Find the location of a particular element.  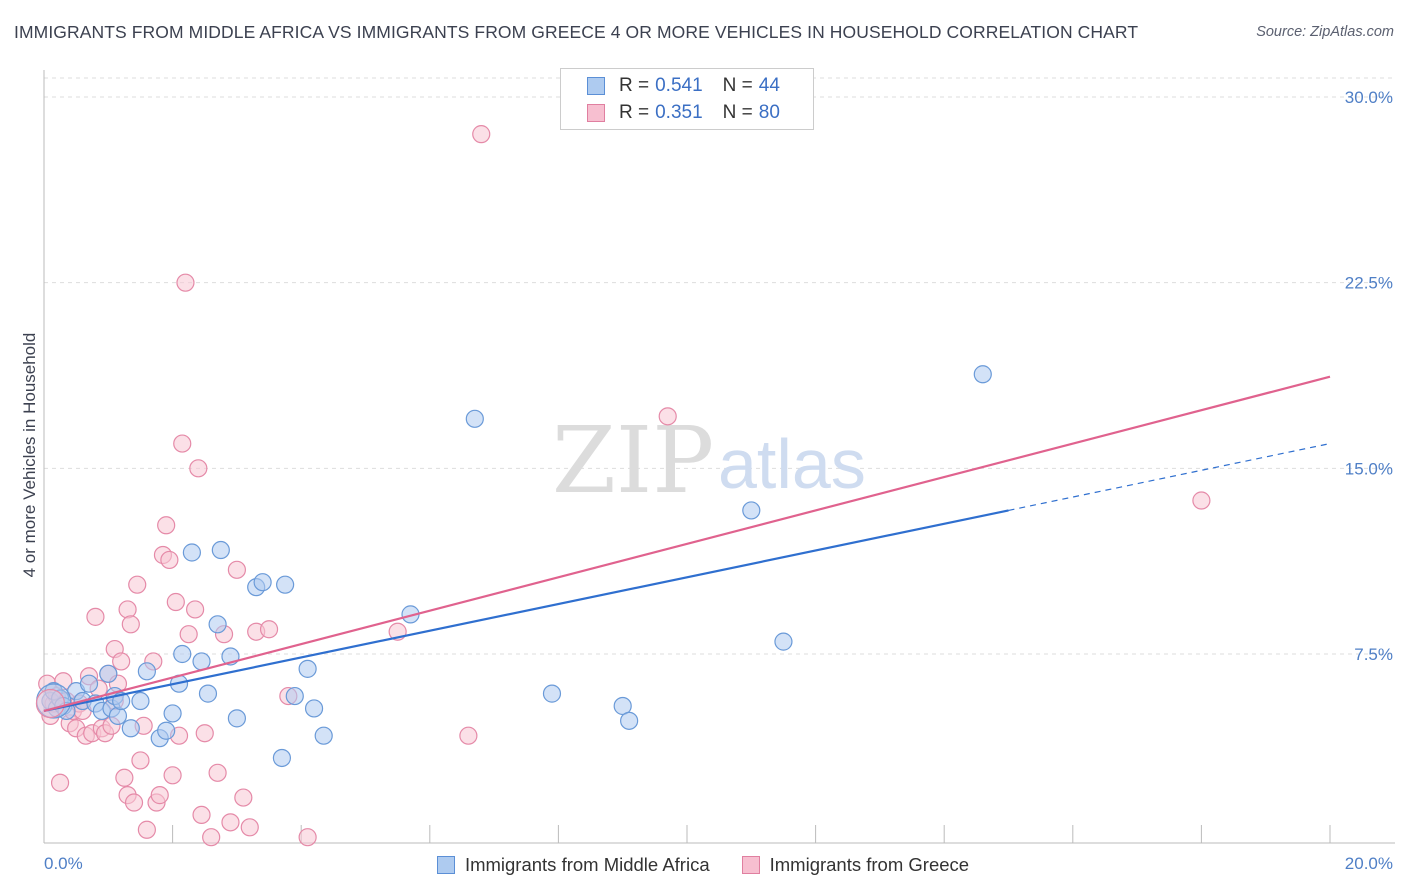

legend-row-greece: R = 0.351 N = 80 is located at coordinates (683, 113).